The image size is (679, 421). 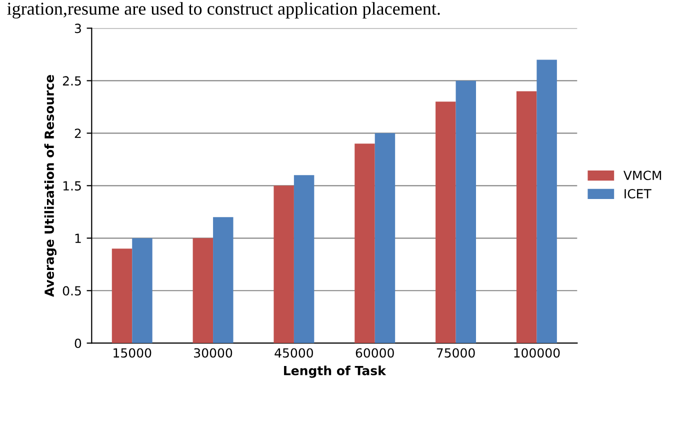 I want to click on x-tick-label: 100000, so click(x=537, y=353).